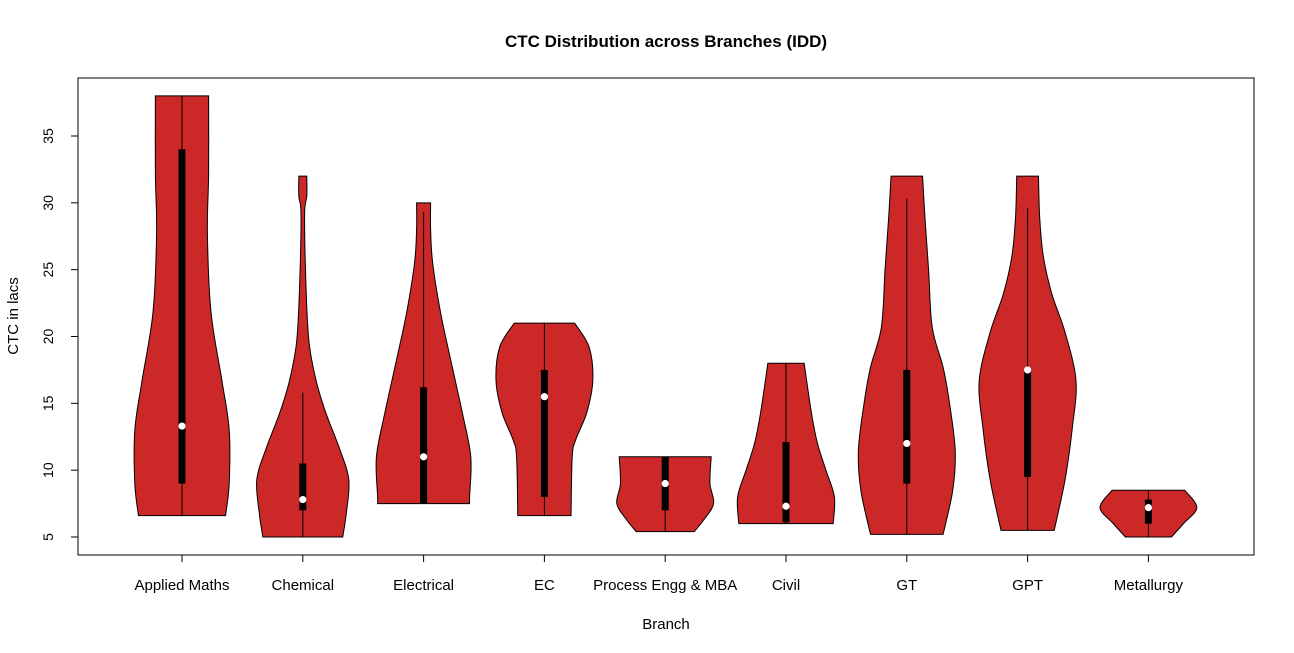  I want to click on violin-metallurgy, so click(1148, 513).